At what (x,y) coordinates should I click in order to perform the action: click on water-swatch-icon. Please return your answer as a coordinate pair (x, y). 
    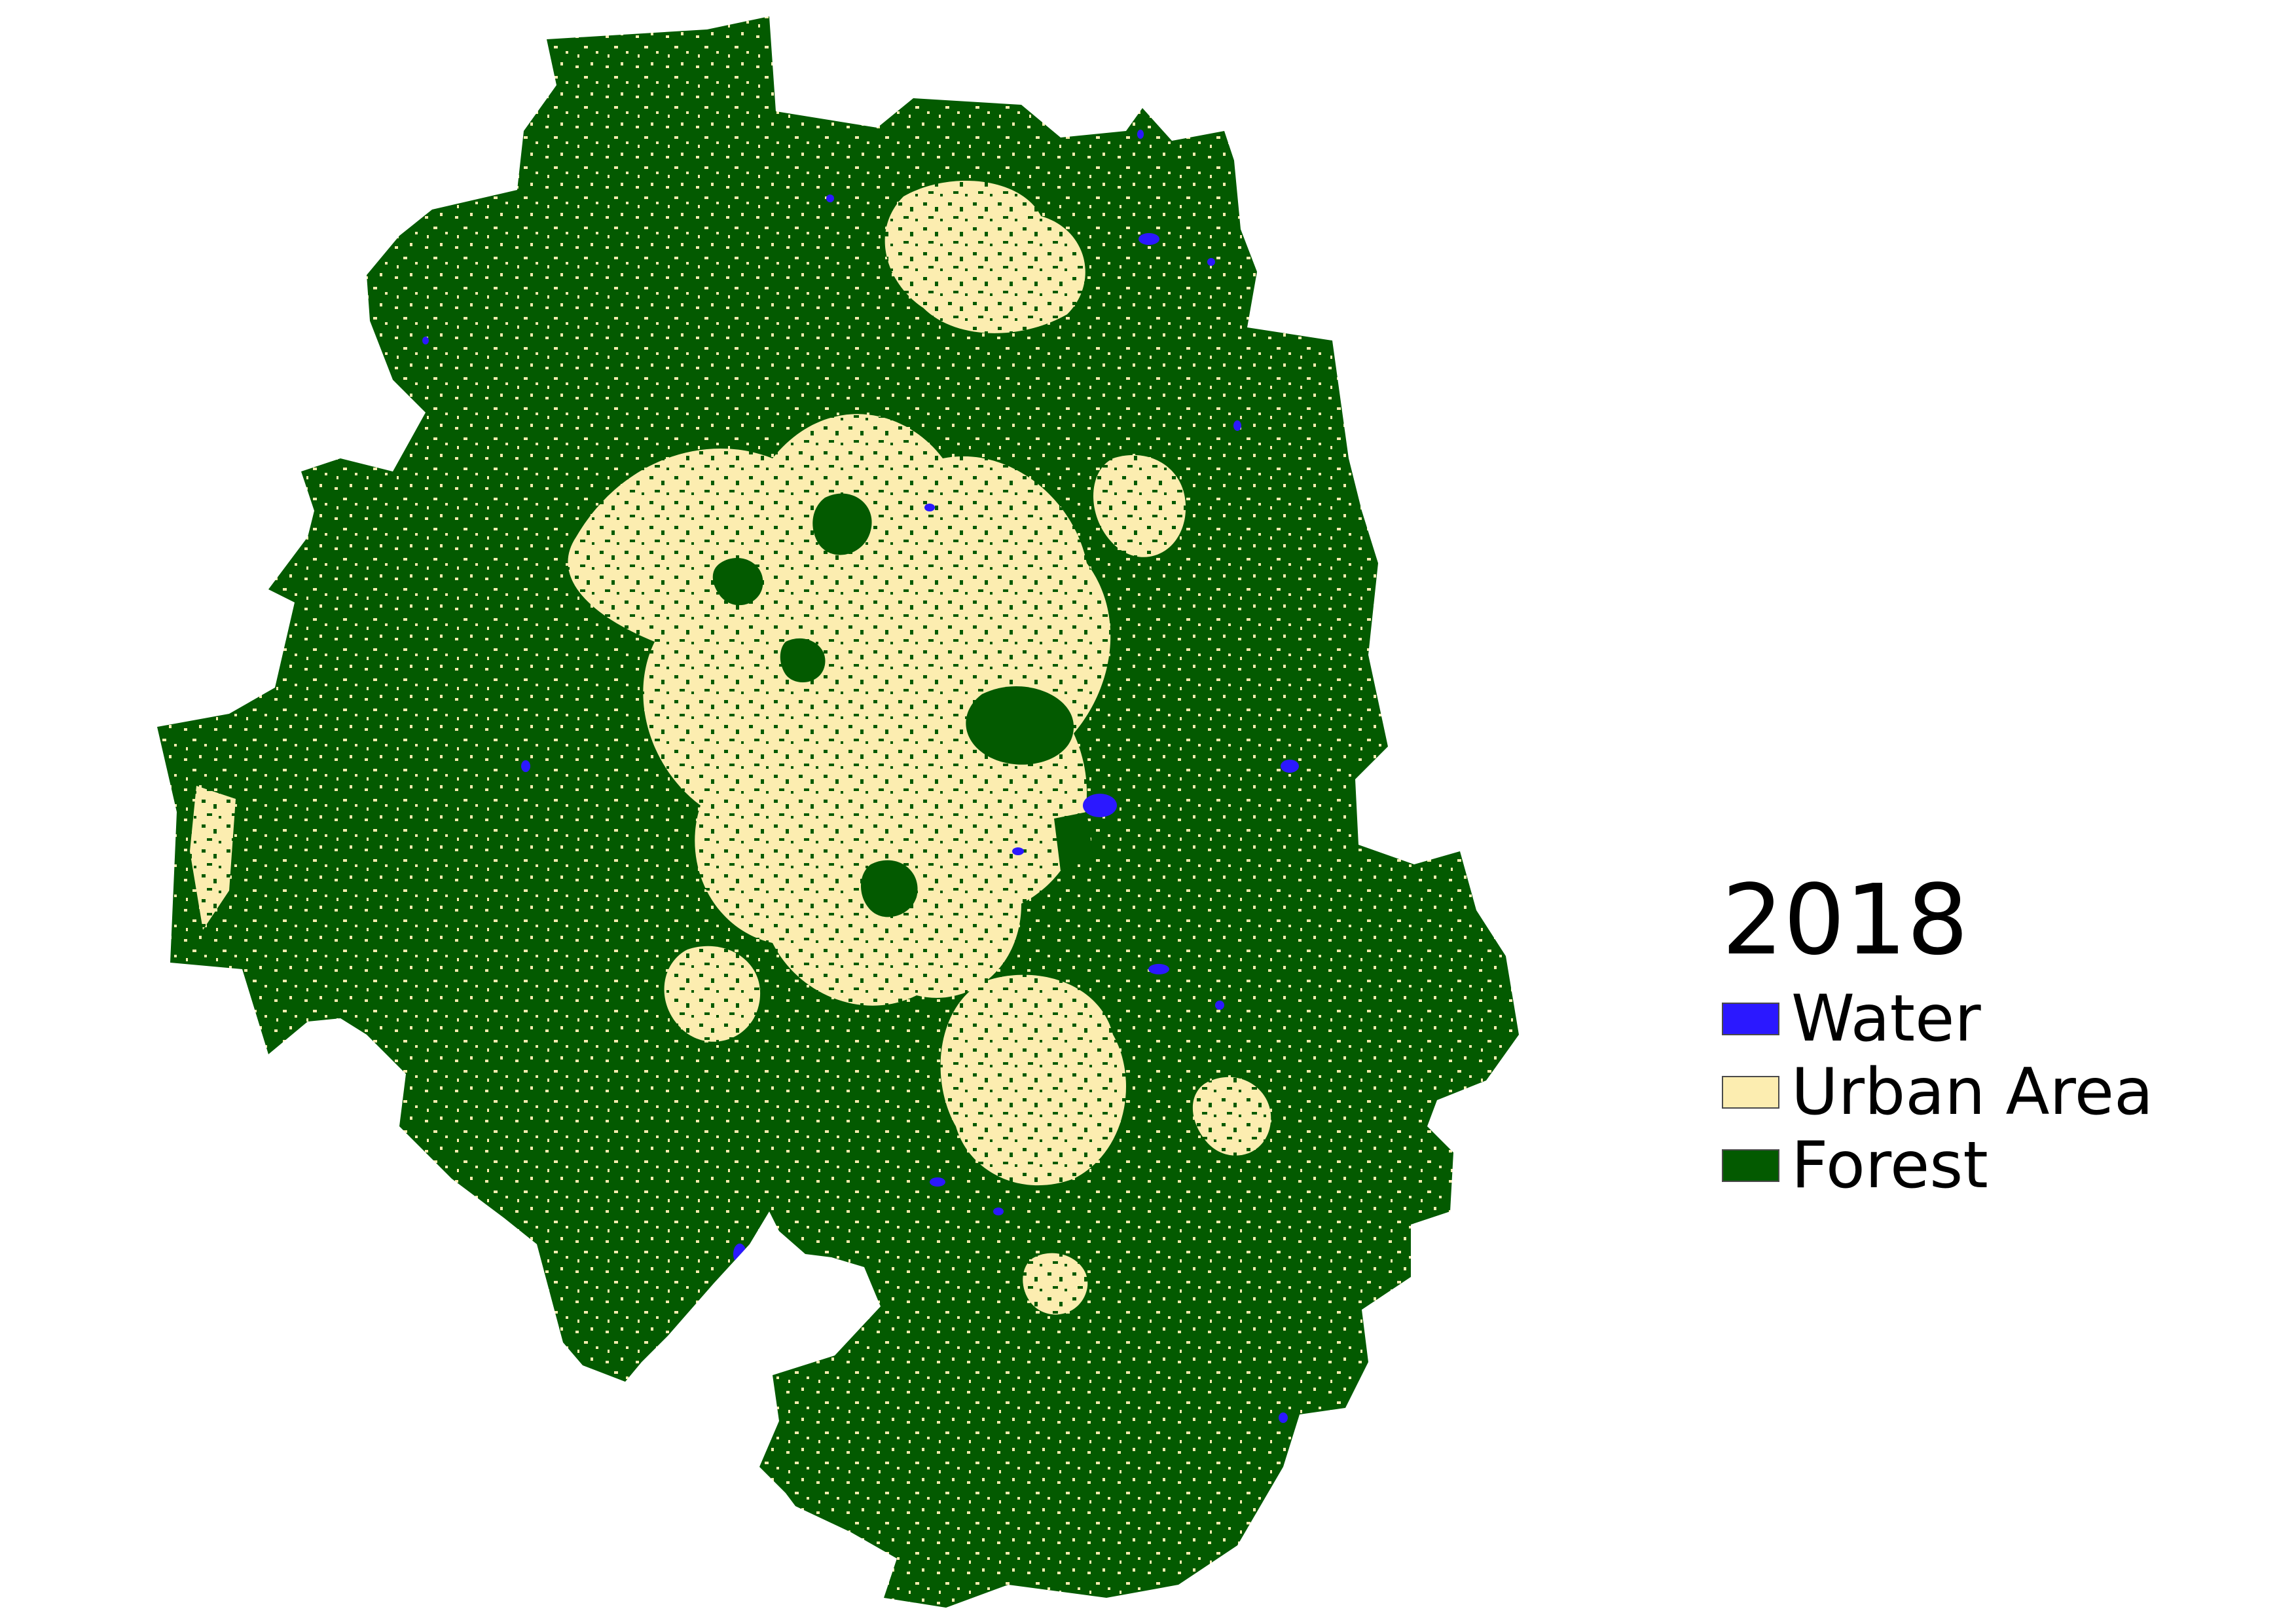
    Looking at the image, I should click on (1750, 1019).